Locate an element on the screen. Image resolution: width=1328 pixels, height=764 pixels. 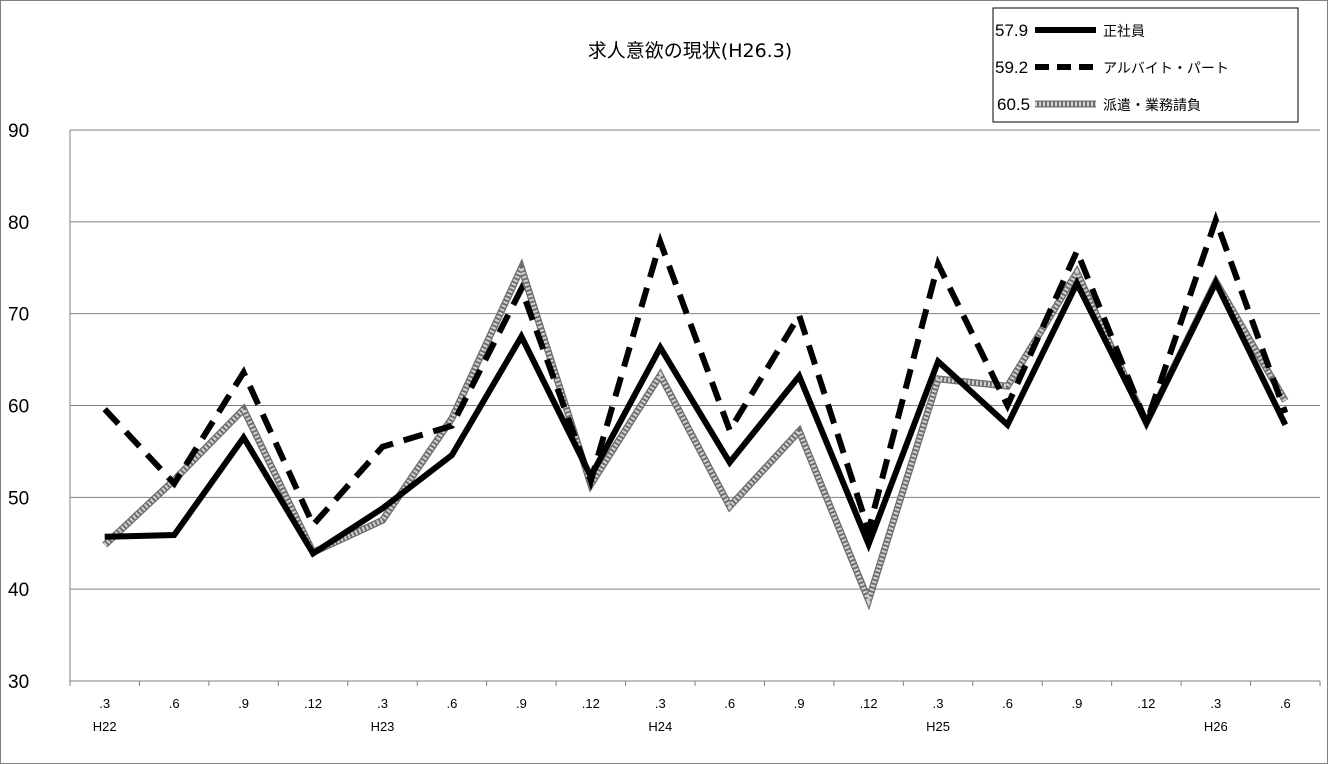
x-group-label: H26 is located at coordinates (1216, 726).